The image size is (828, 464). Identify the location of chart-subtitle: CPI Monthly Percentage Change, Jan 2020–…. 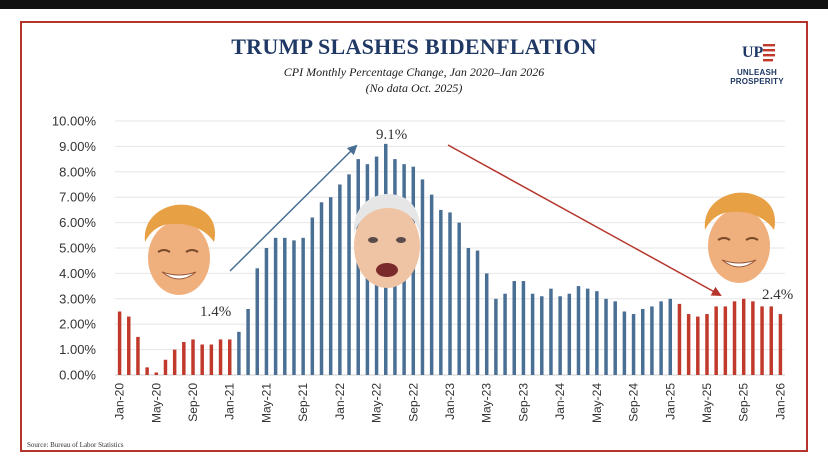
(414, 72).